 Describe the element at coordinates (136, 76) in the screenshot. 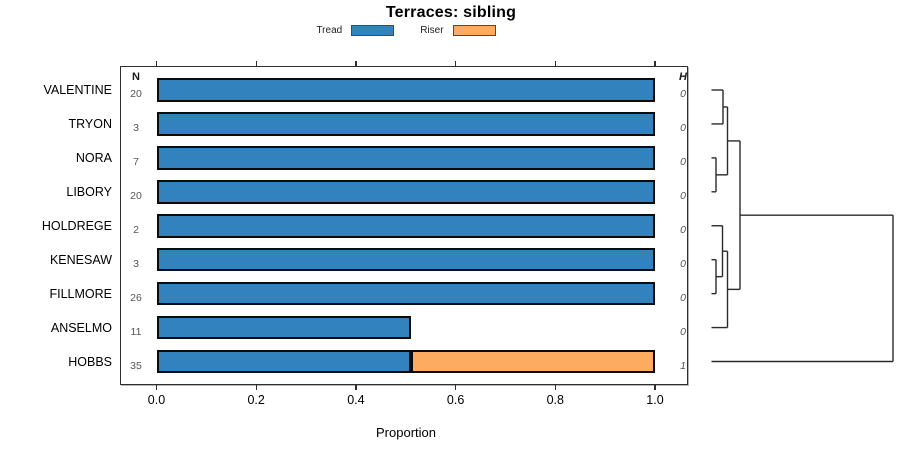

I see `n-column-header: N` at that location.